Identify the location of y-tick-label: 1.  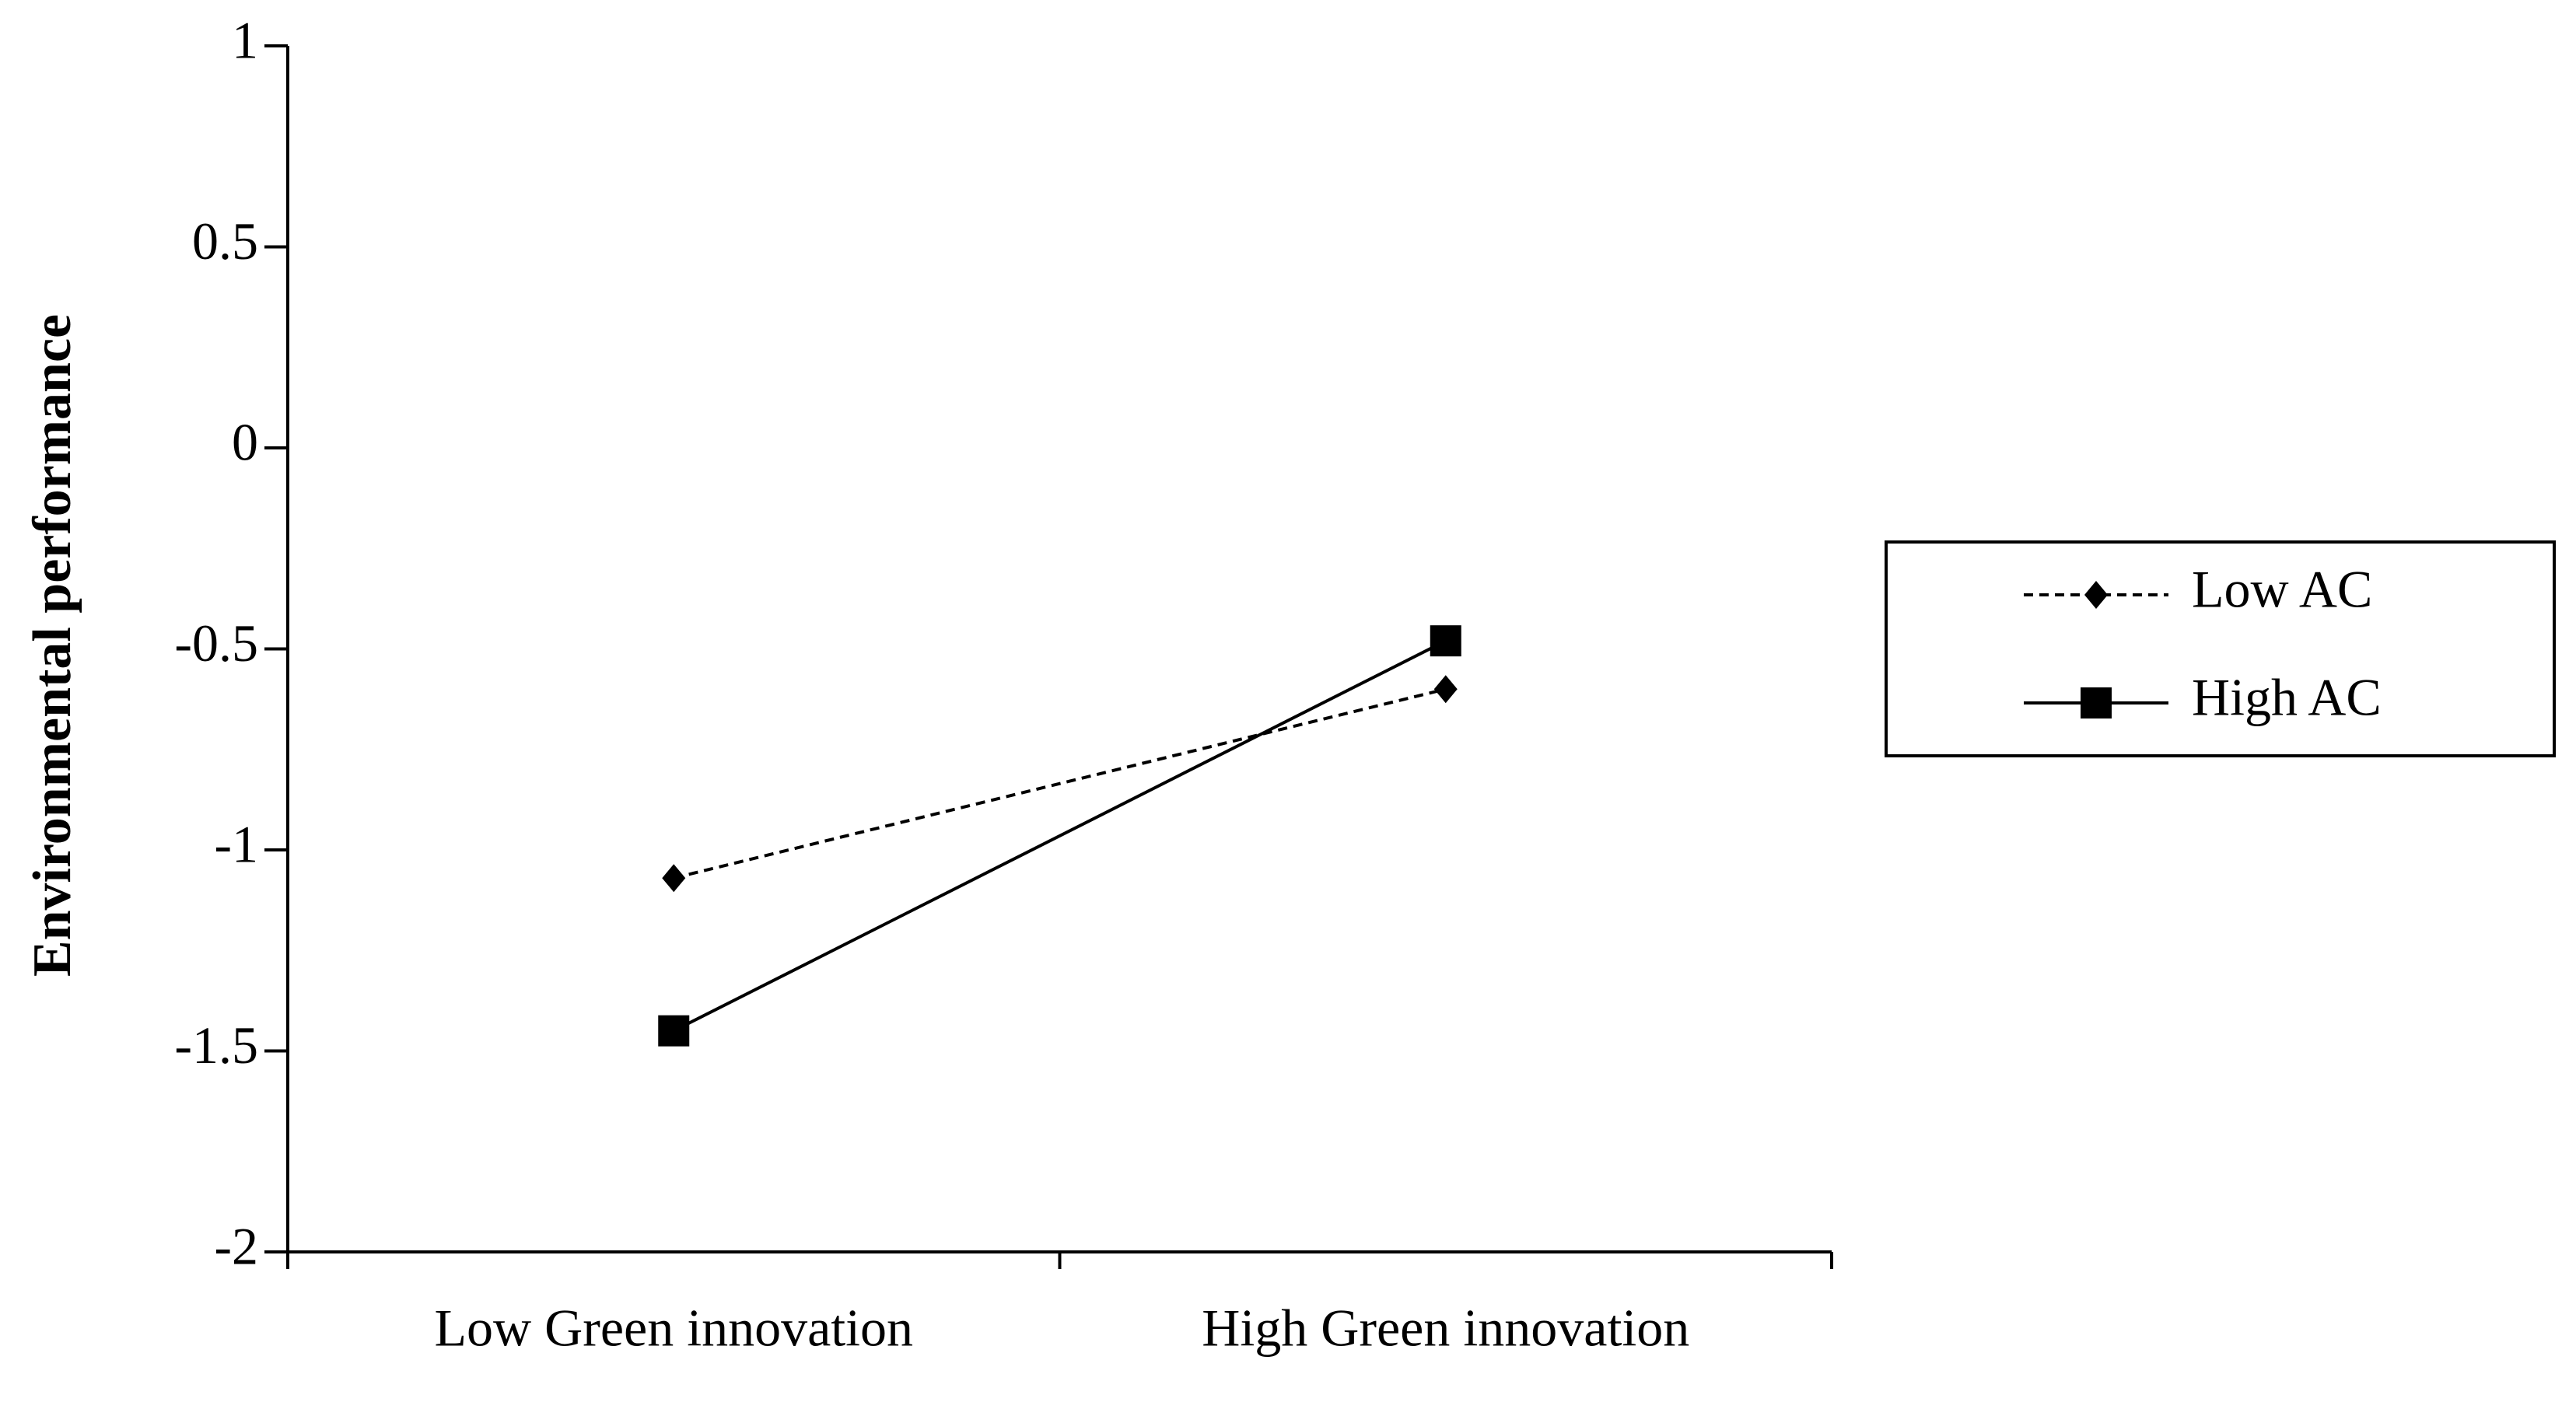
(245, 40).